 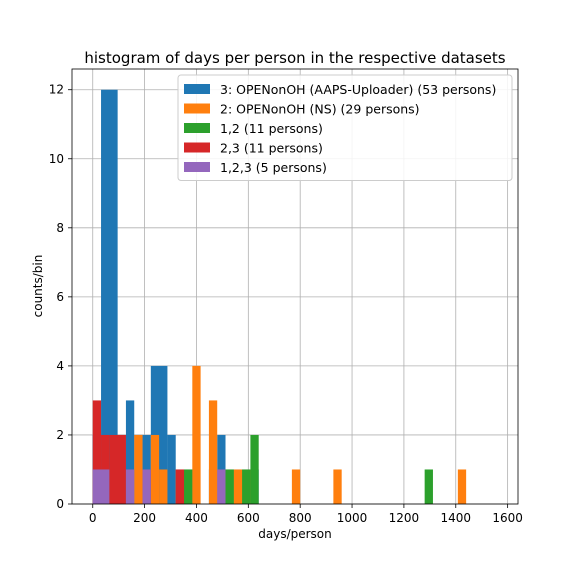 I want to click on x-tick-label: 1600, so click(x=507, y=518).